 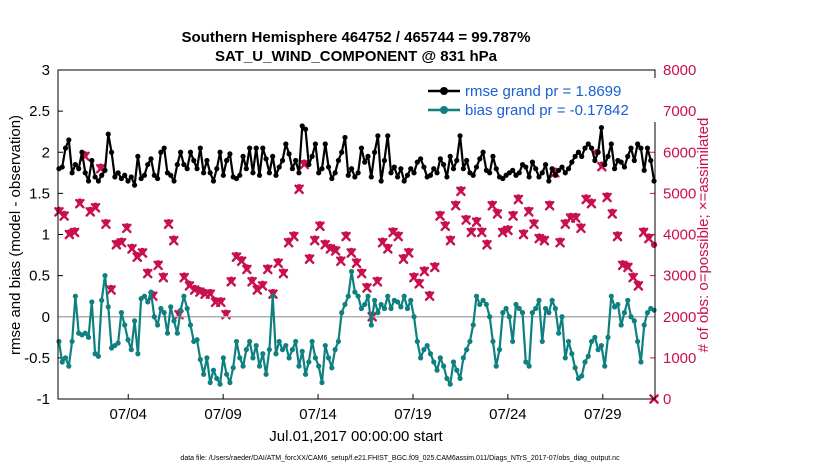 I want to click on left-axis-tick-labels: -1 -0.5 0 0.5 1 1.5 2 2.5 3, so click(x=37, y=235).